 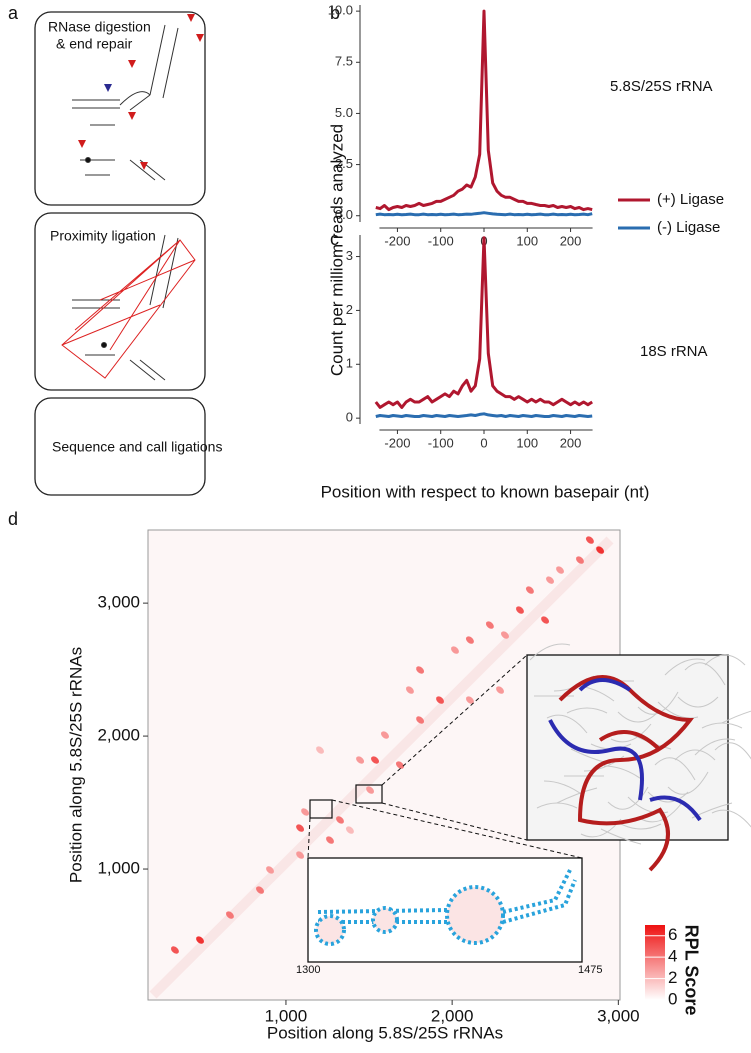 What do you see at coordinates (103, 236) in the screenshot?
I see `step-text: Proximity ligation` at bounding box center [103, 236].